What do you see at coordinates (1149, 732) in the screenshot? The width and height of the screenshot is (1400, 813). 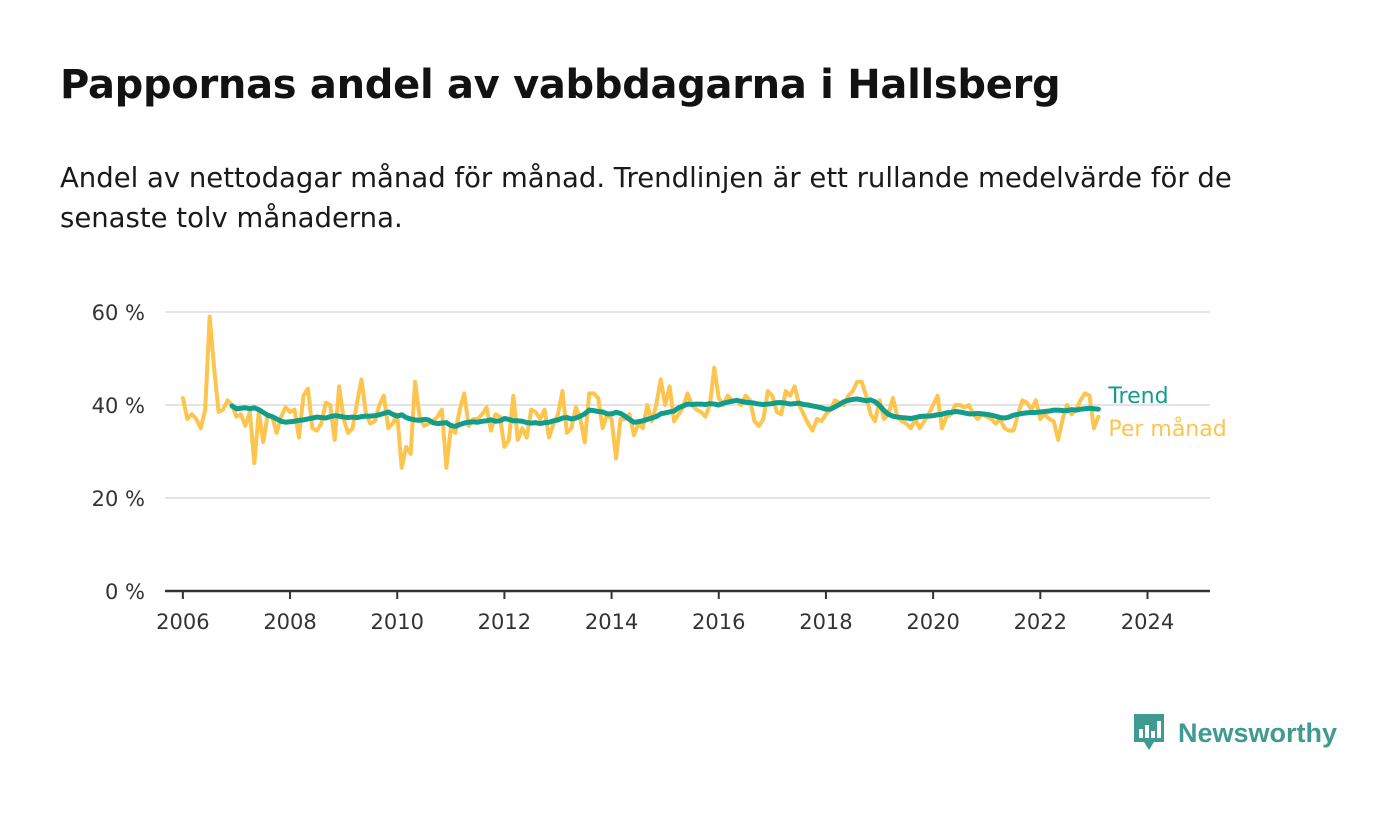 I see `newsworthy-logo-icon` at bounding box center [1149, 732].